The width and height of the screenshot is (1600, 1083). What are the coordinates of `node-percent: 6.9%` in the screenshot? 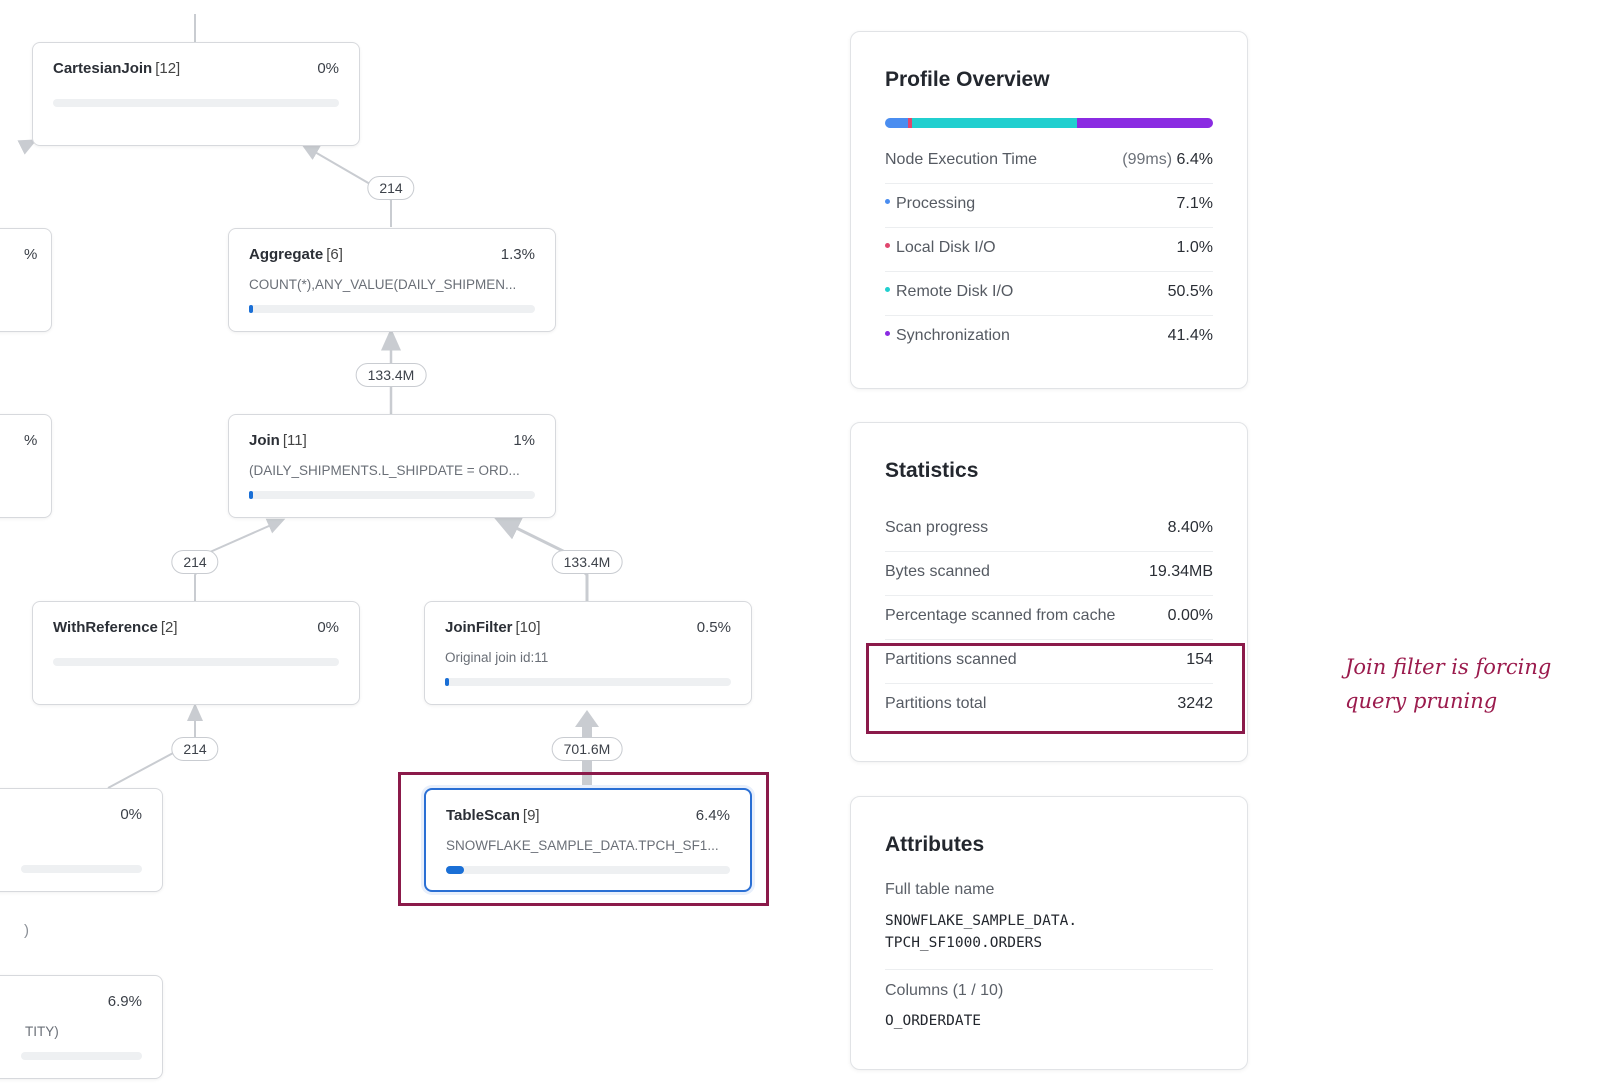 It's located at (124, 1001).